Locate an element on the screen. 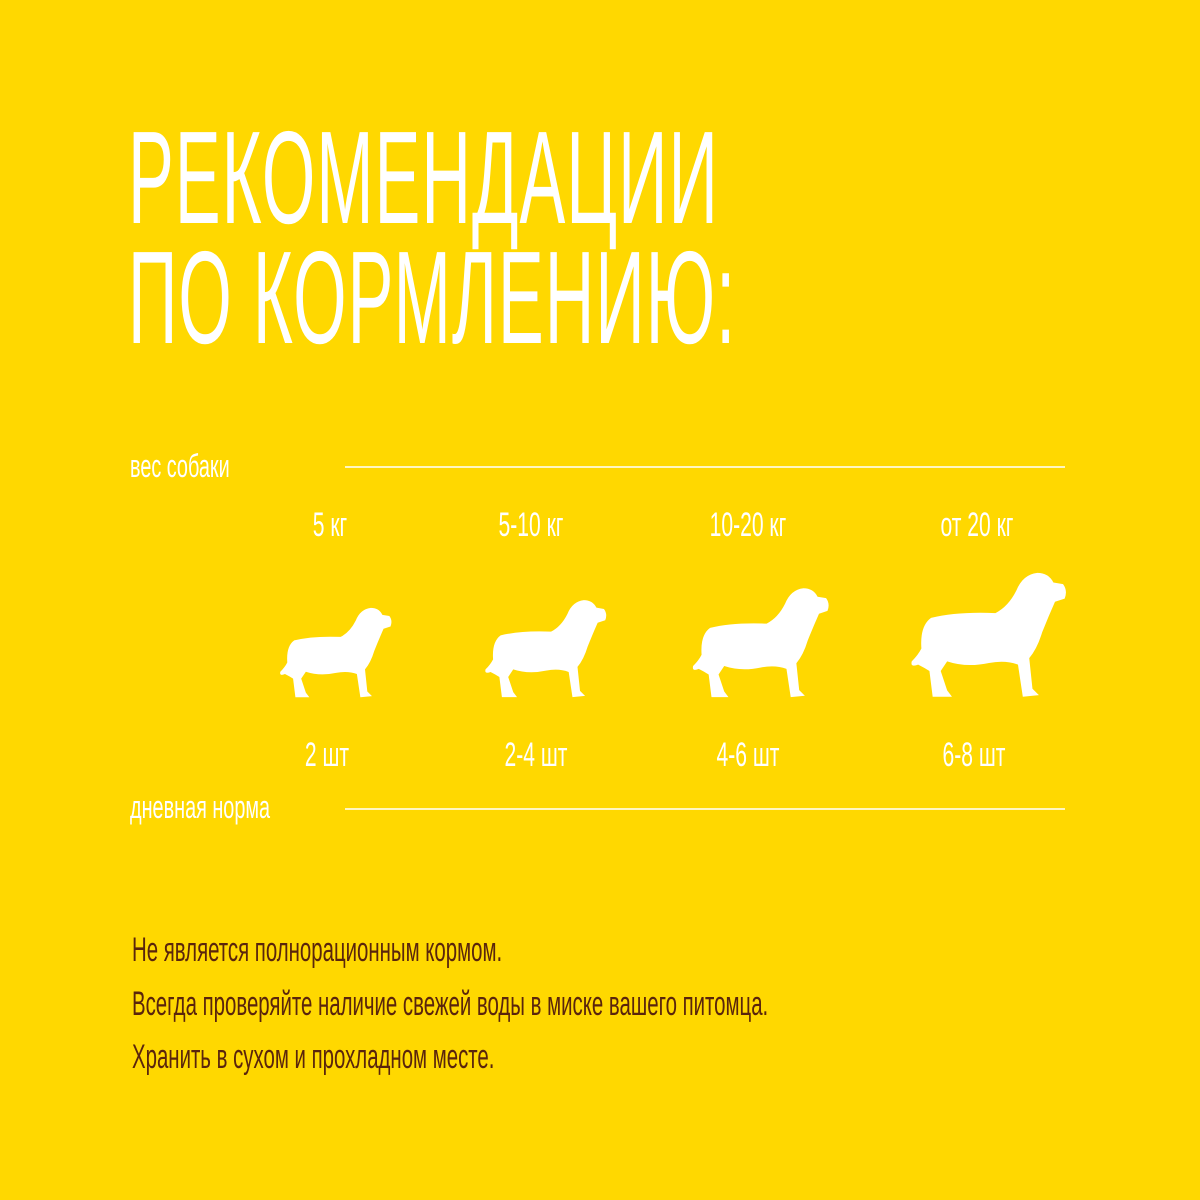 This screenshot has width=1200, height=1200. weight-value: 5 кг is located at coordinates (330, 525).